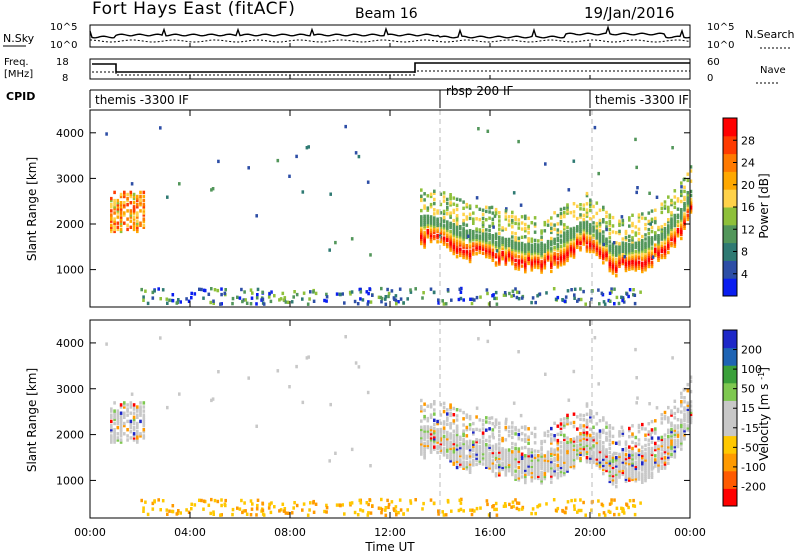  Describe the element at coordinates (730, 198) in the screenshot. I see `power-colorbar-swatch` at that location.